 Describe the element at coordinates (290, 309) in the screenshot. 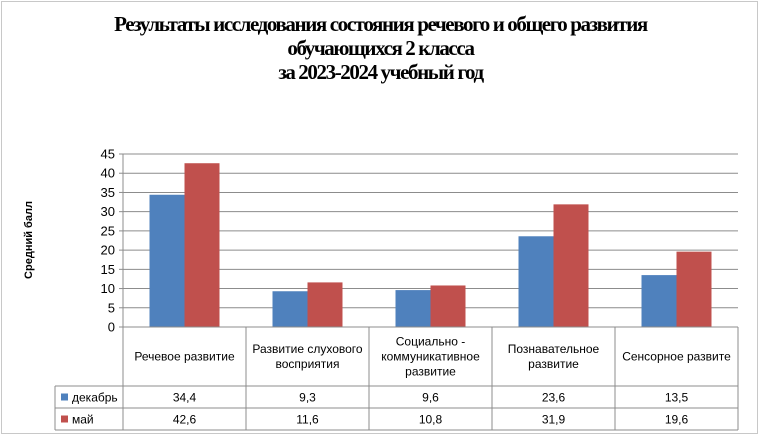

I see `bar-декабрь-2` at that location.